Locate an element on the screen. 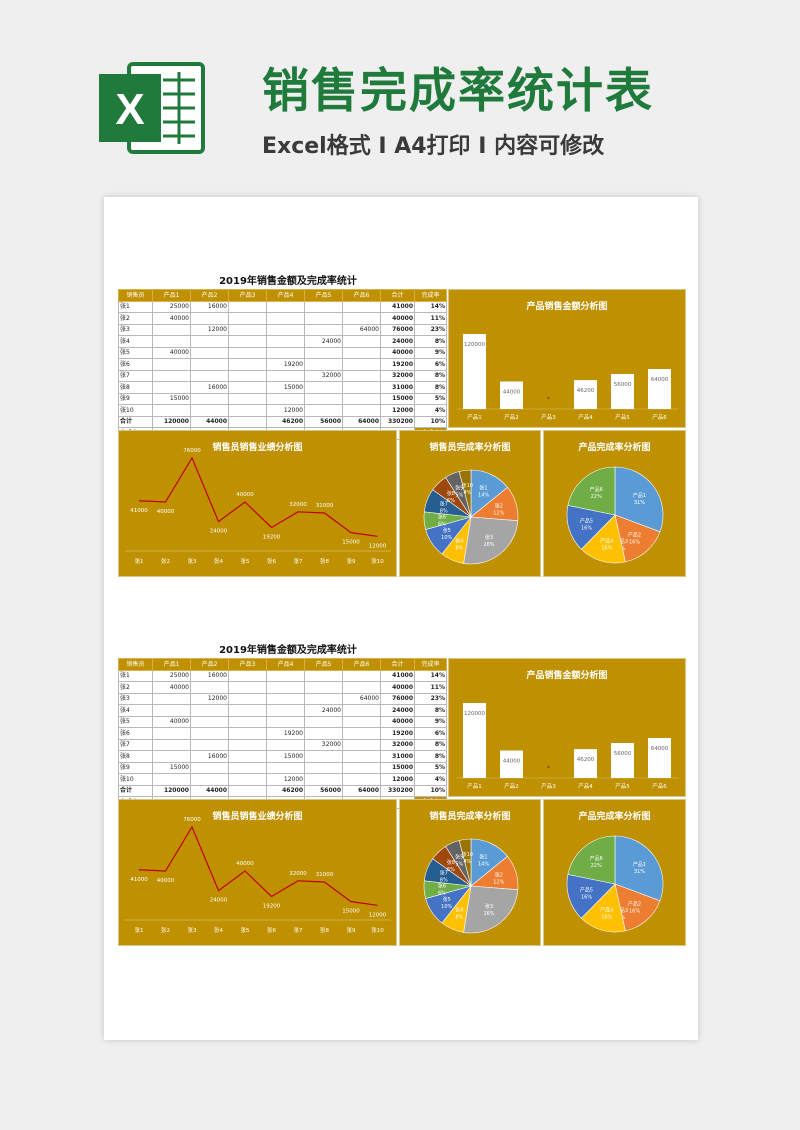  column-header: 产品5 is located at coordinates (323, 664).